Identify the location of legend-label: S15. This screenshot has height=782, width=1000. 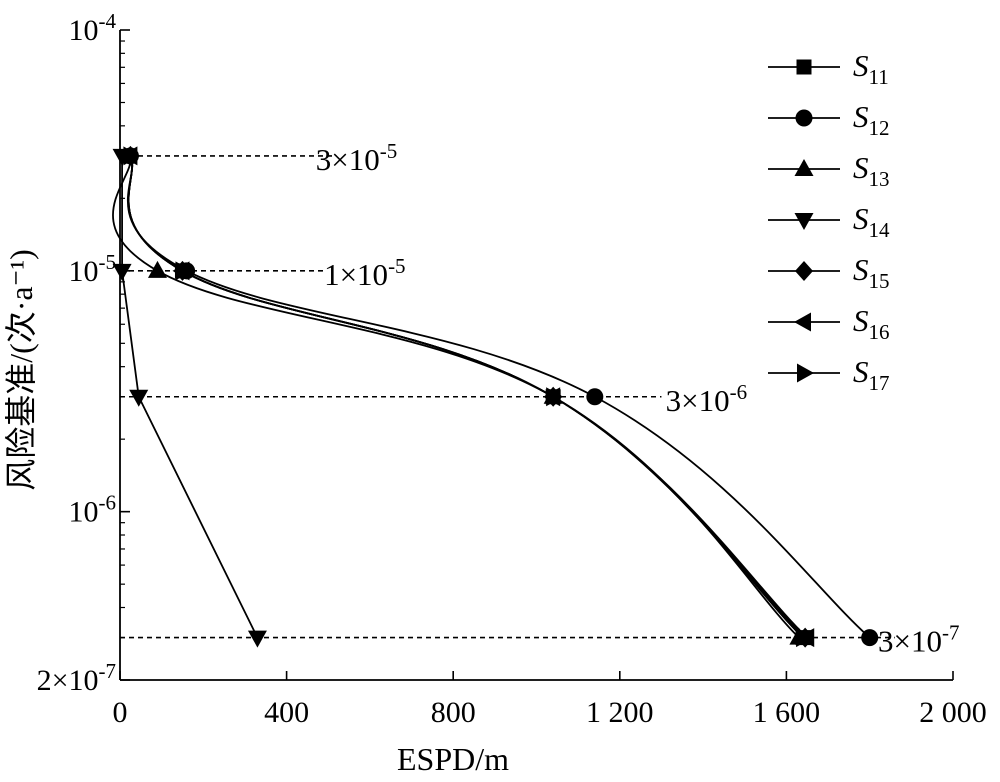
(871, 272).